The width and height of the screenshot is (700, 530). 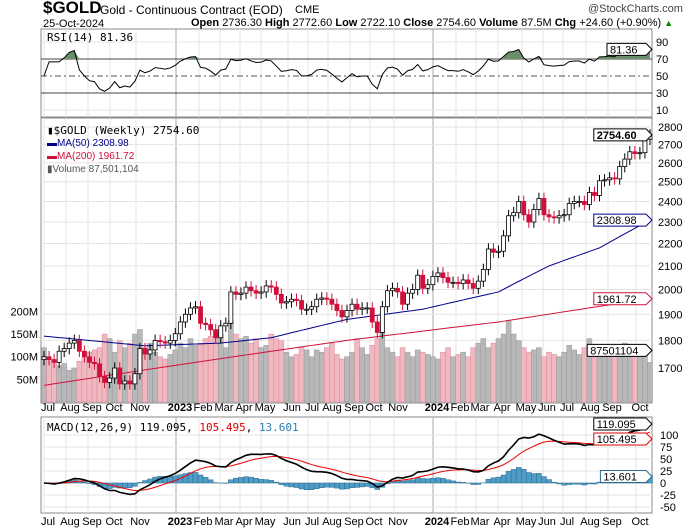 What do you see at coordinates (88, 144) in the screenshot?
I see `ma50-legend: ▬MA(50) 2308.98` at bounding box center [88, 144].